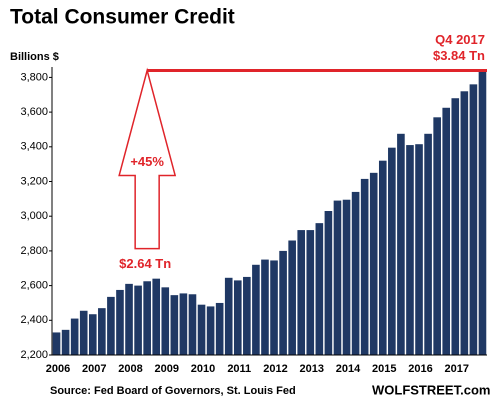  Describe the element at coordinates (145, 263) in the screenshot. I see `annotation: $2.64 Tn` at that location.